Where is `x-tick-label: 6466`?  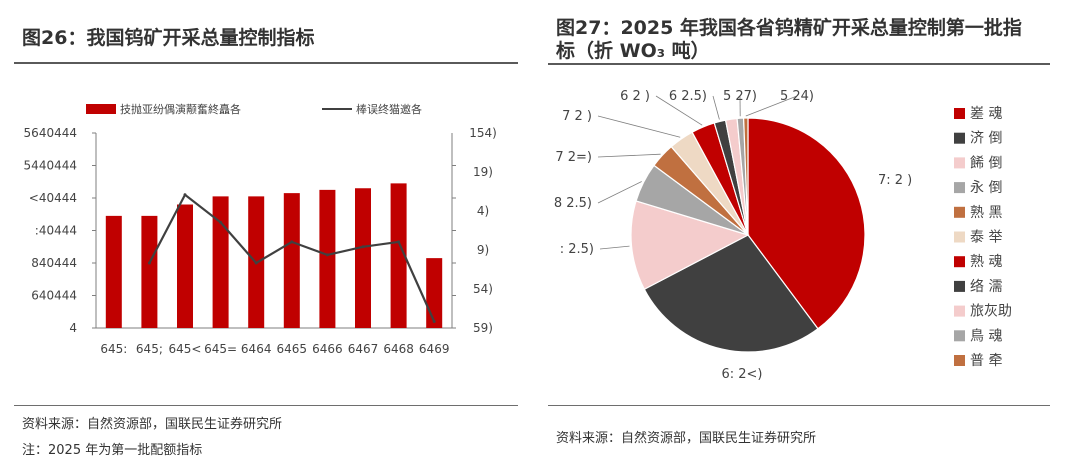
x-tick-label: 6466 is located at coordinates (327, 349).